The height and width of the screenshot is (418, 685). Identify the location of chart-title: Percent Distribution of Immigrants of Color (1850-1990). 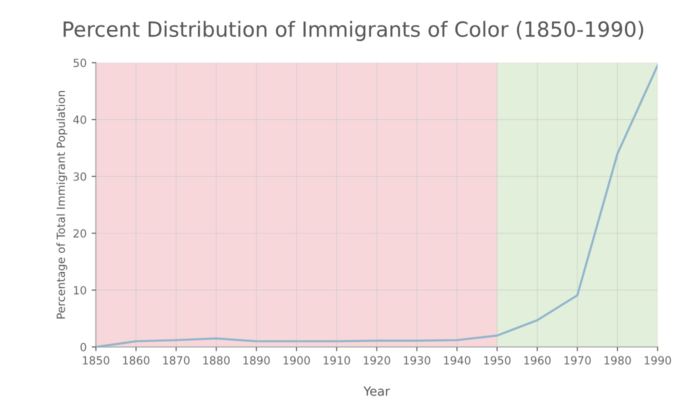
(354, 31).